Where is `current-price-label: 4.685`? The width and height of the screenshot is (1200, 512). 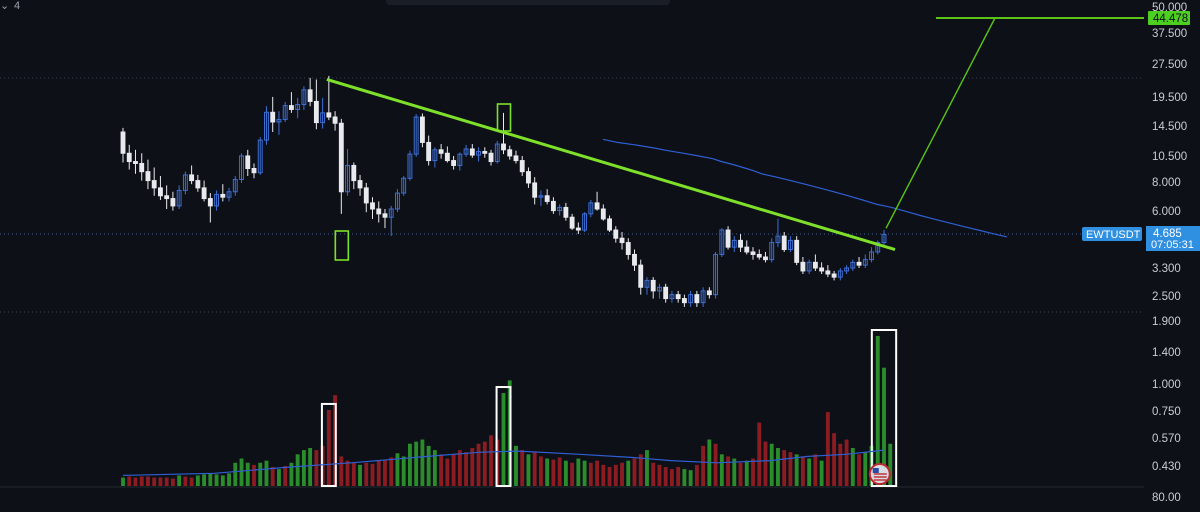
current-price-label: 4.685 is located at coordinates (1167, 234).